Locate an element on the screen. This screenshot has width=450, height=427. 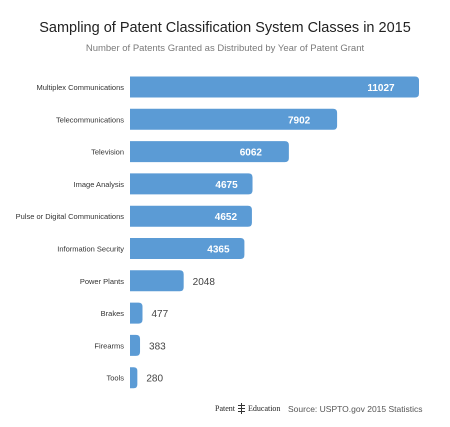
value-label: 6062 is located at coordinates (251, 153).